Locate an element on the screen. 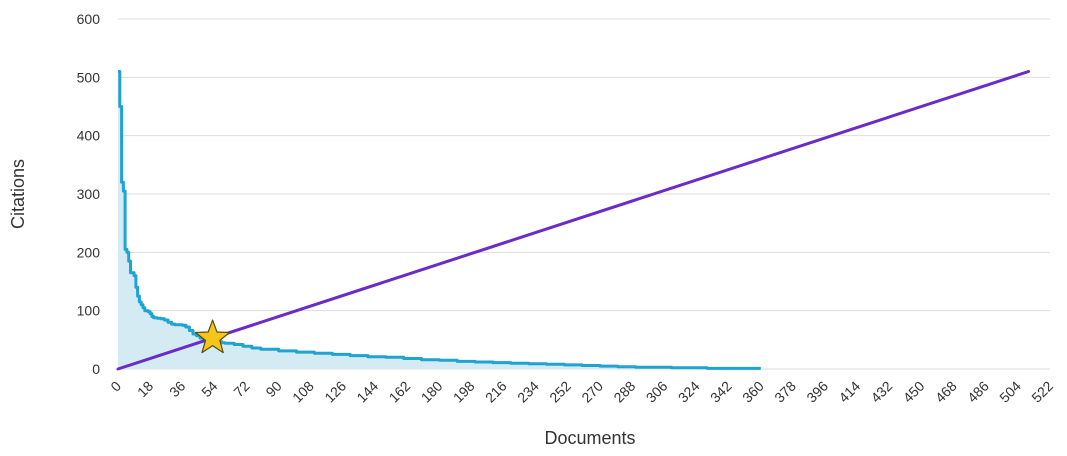 The height and width of the screenshot is (456, 1067). y-tick-label: 100 is located at coordinates (89, 311).